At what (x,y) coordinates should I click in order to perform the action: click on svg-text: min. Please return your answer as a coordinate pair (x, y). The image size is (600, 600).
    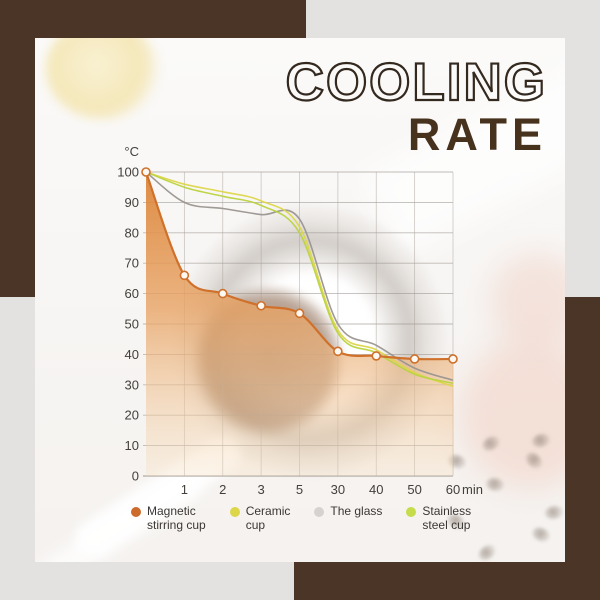
    Looking at the image, I should click on (472, 489).